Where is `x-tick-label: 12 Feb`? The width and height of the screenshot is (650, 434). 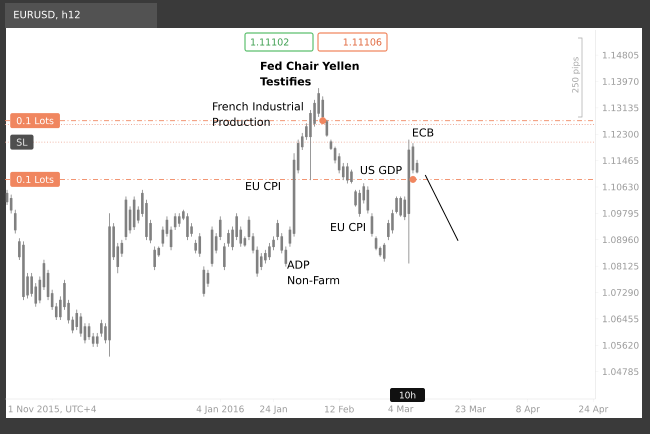
x-tick-label: 12 Feb is located at coordinates (339, 409).